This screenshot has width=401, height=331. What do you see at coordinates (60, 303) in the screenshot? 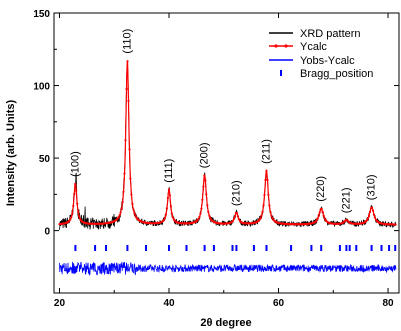
I see `x-tick-label: 20` at bounding box center [60, 303].